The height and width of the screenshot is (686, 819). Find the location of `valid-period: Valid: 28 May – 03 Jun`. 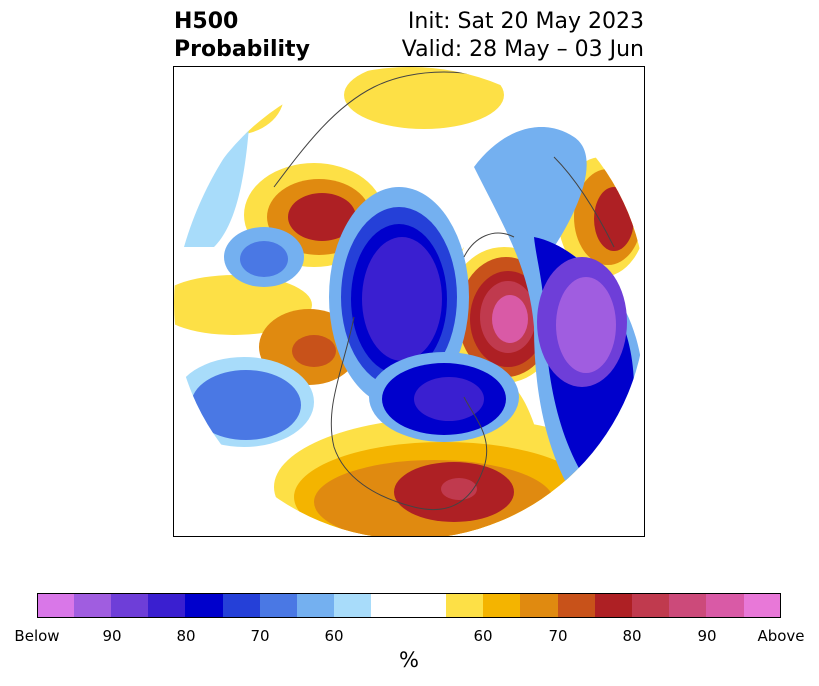

valid-period: Valid: 28 May – 03 Jun is located at coordinates (522, 49).